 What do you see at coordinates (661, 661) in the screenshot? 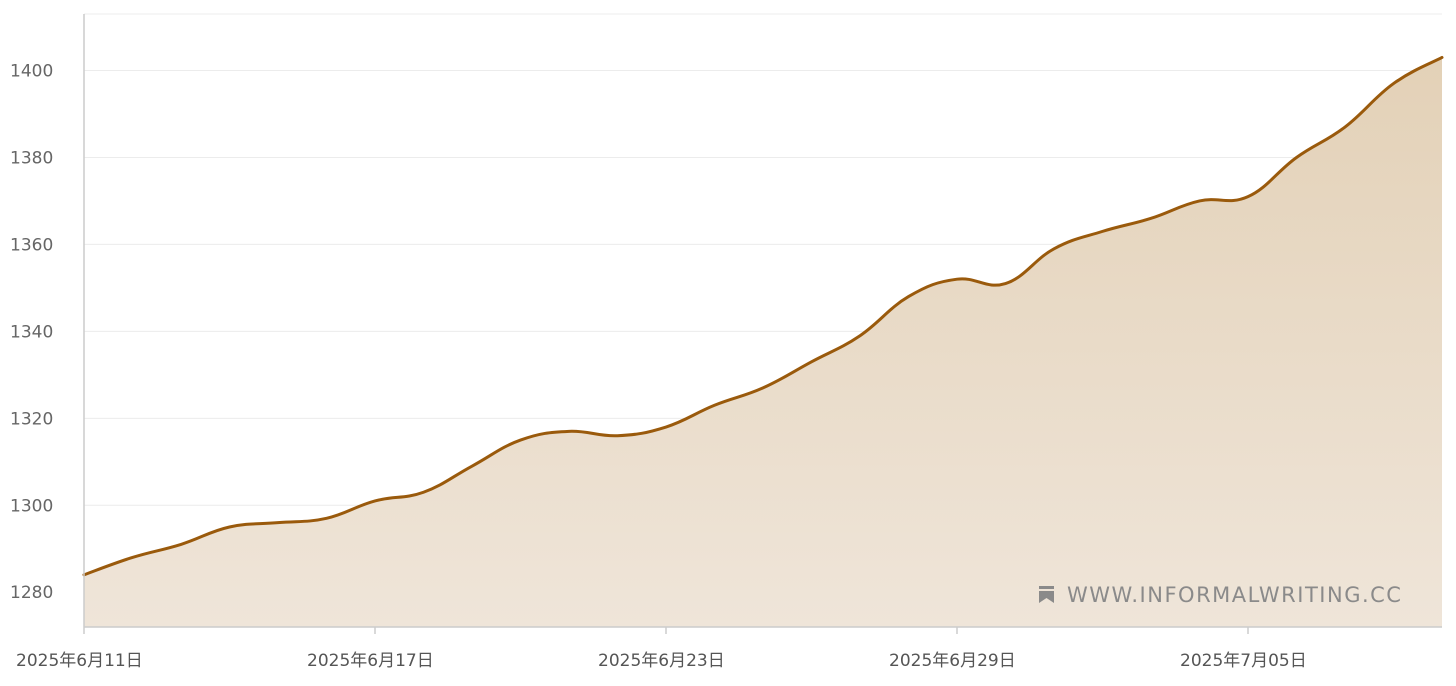
I see `x-tick-label: 2025年6月23日` at bounding box center [661, 661].